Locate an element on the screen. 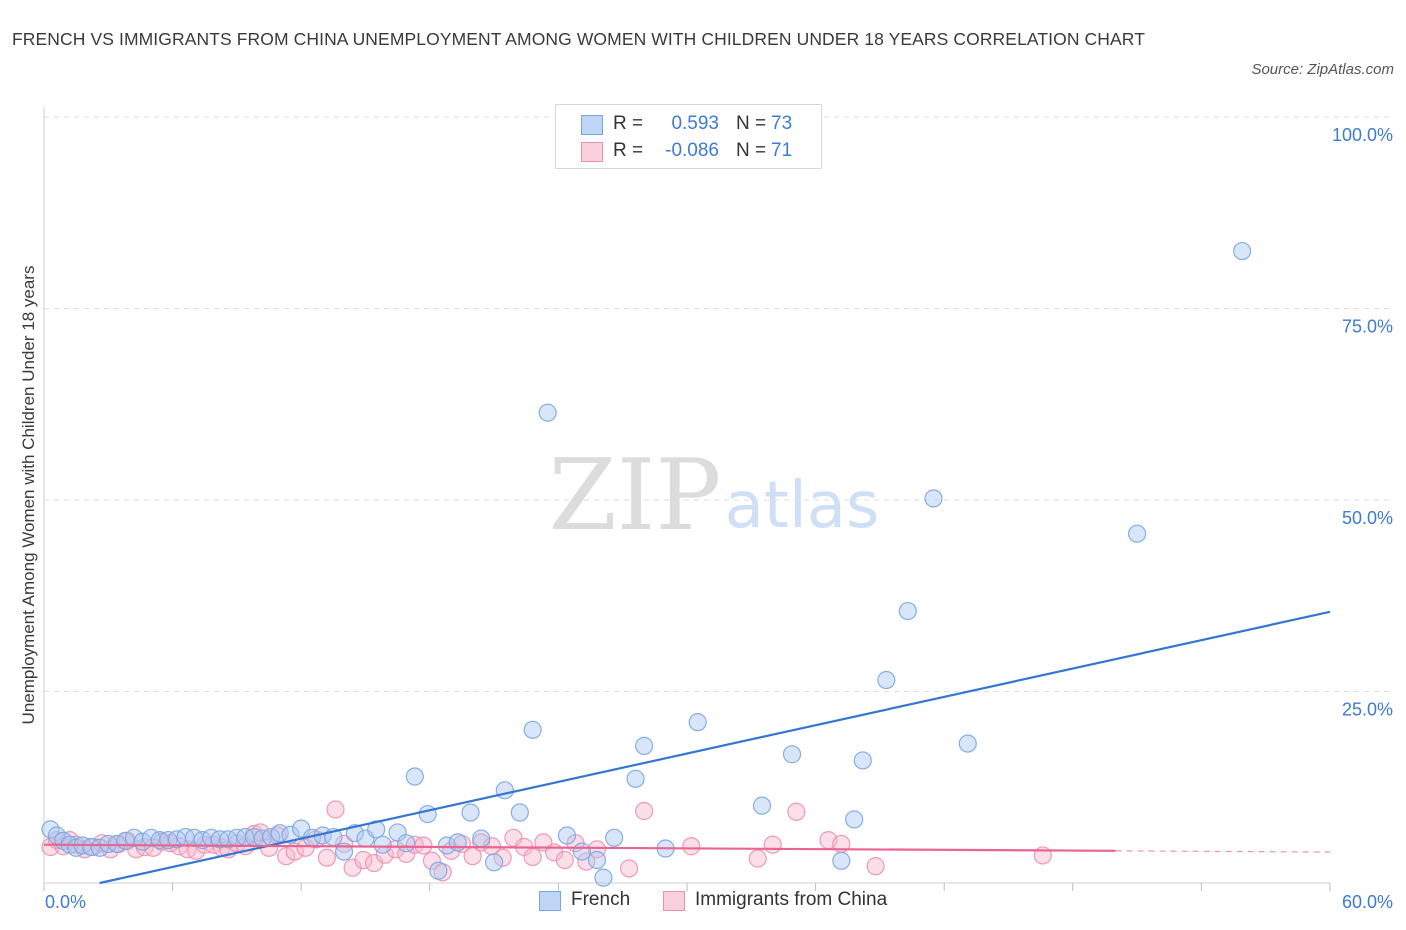 This screenshot has height=930, width=1406. french-legend-swatch is located at coordinates (550, 901).